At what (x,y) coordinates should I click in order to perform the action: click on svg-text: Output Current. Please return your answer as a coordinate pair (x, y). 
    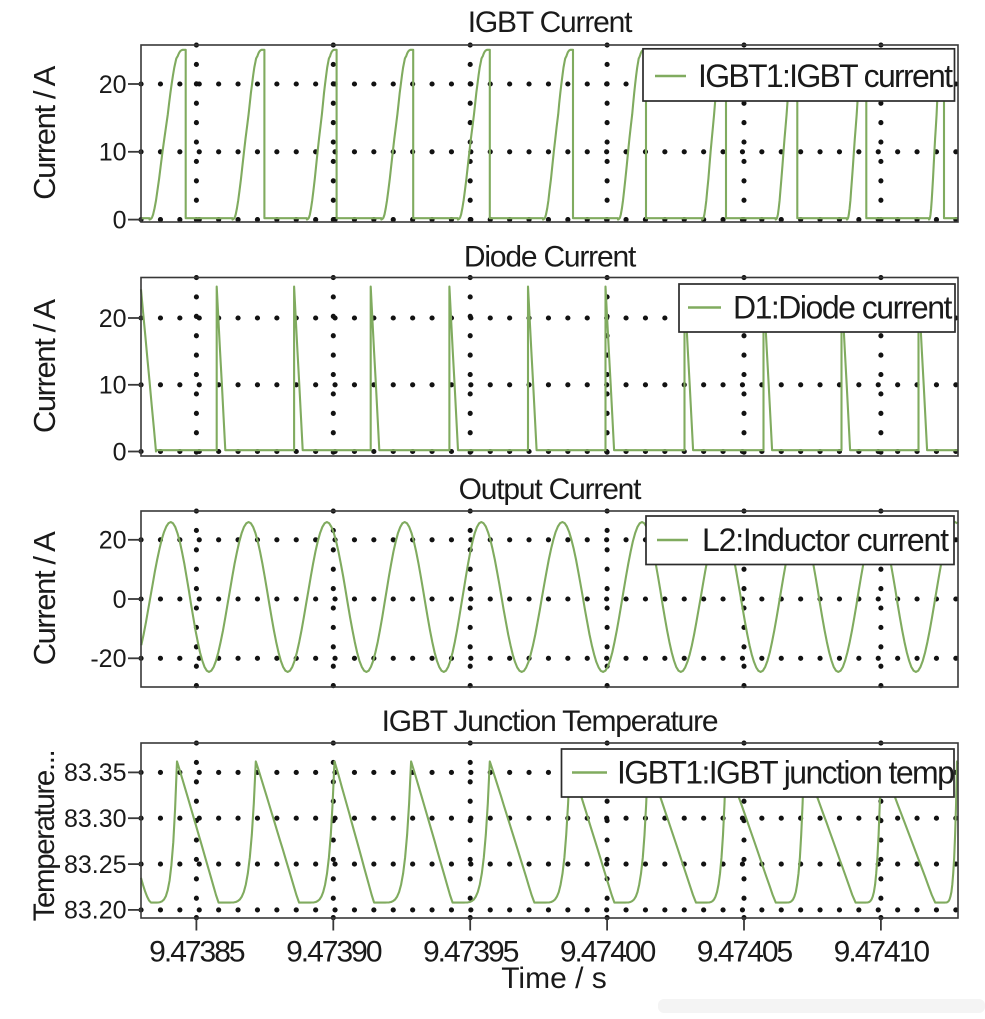
    Looking at the image, I should click on (550, 489).